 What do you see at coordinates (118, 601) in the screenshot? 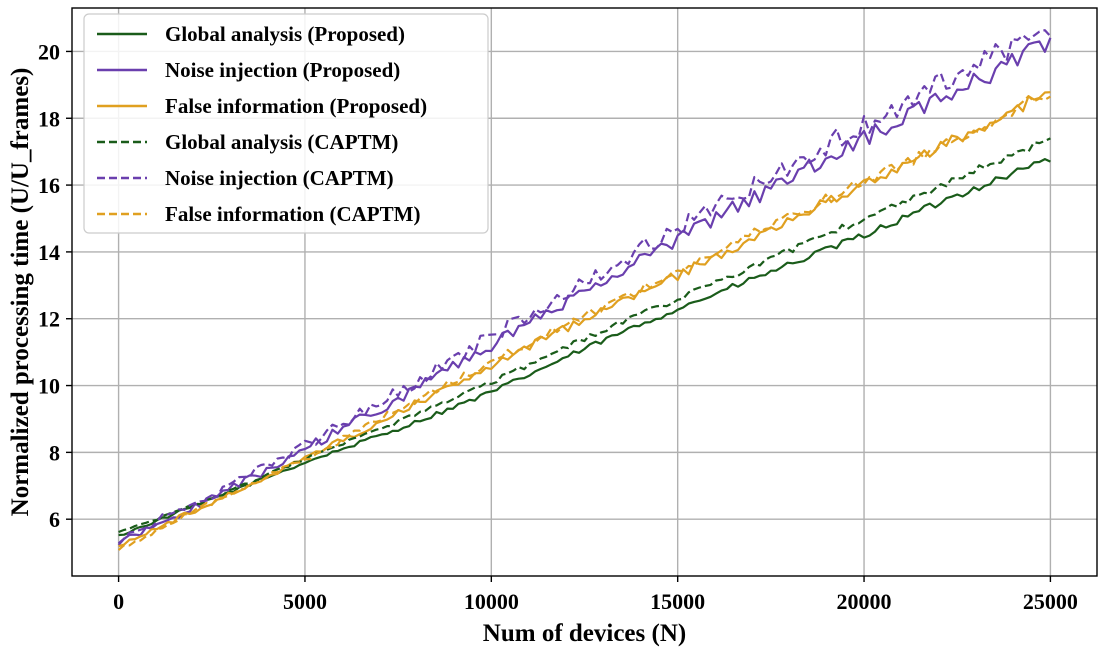
I see `x-tick-label: 0` at bounding box center [118, 601].